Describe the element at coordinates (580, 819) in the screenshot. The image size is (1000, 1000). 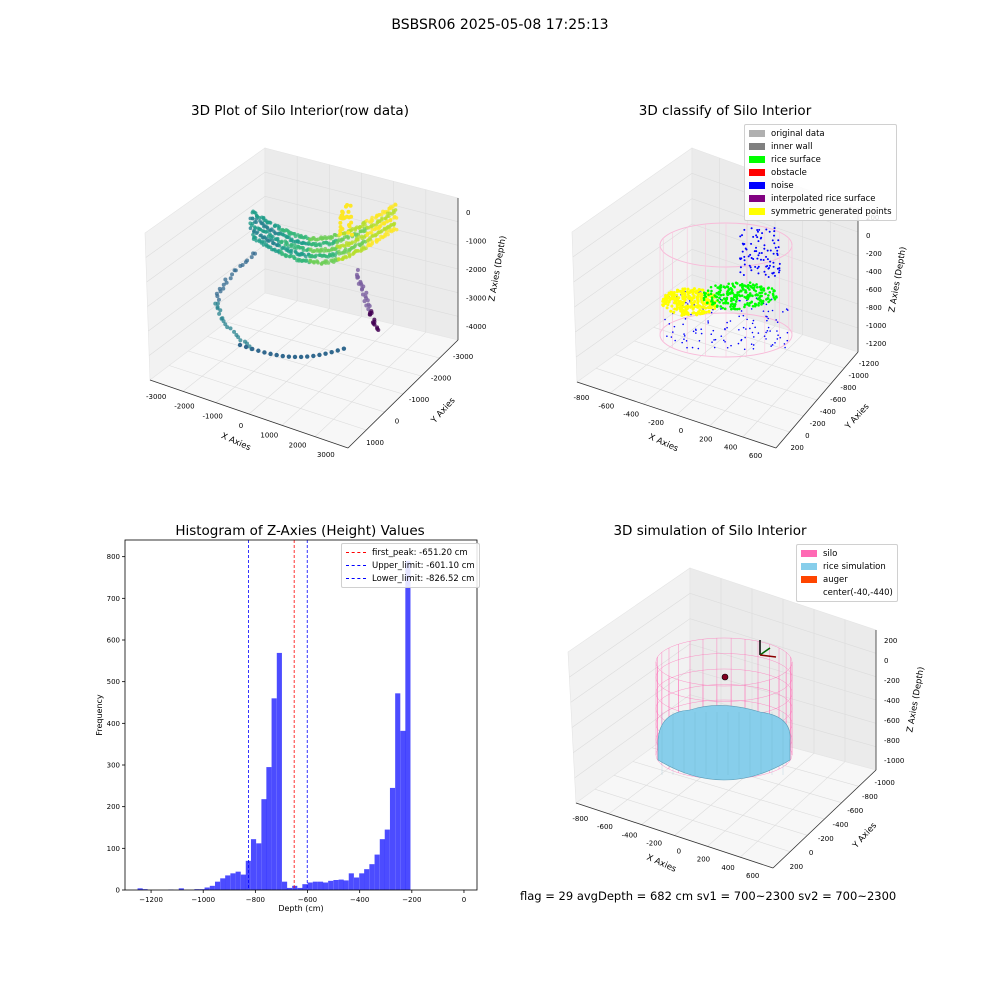
I see `x-tick-label: -800` at that location.